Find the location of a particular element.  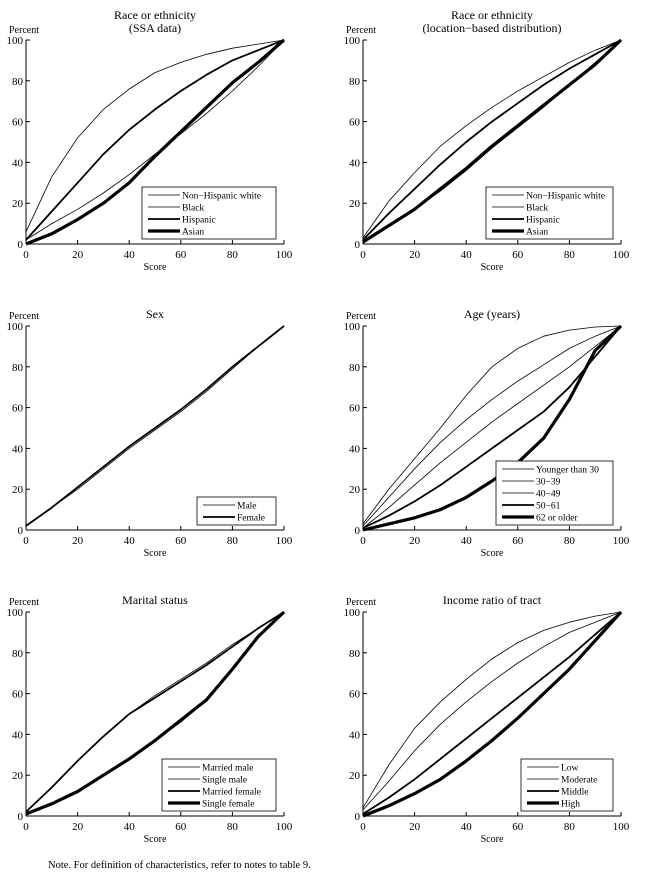

chart-title: Age (years) is located at coordinates (492, 314).